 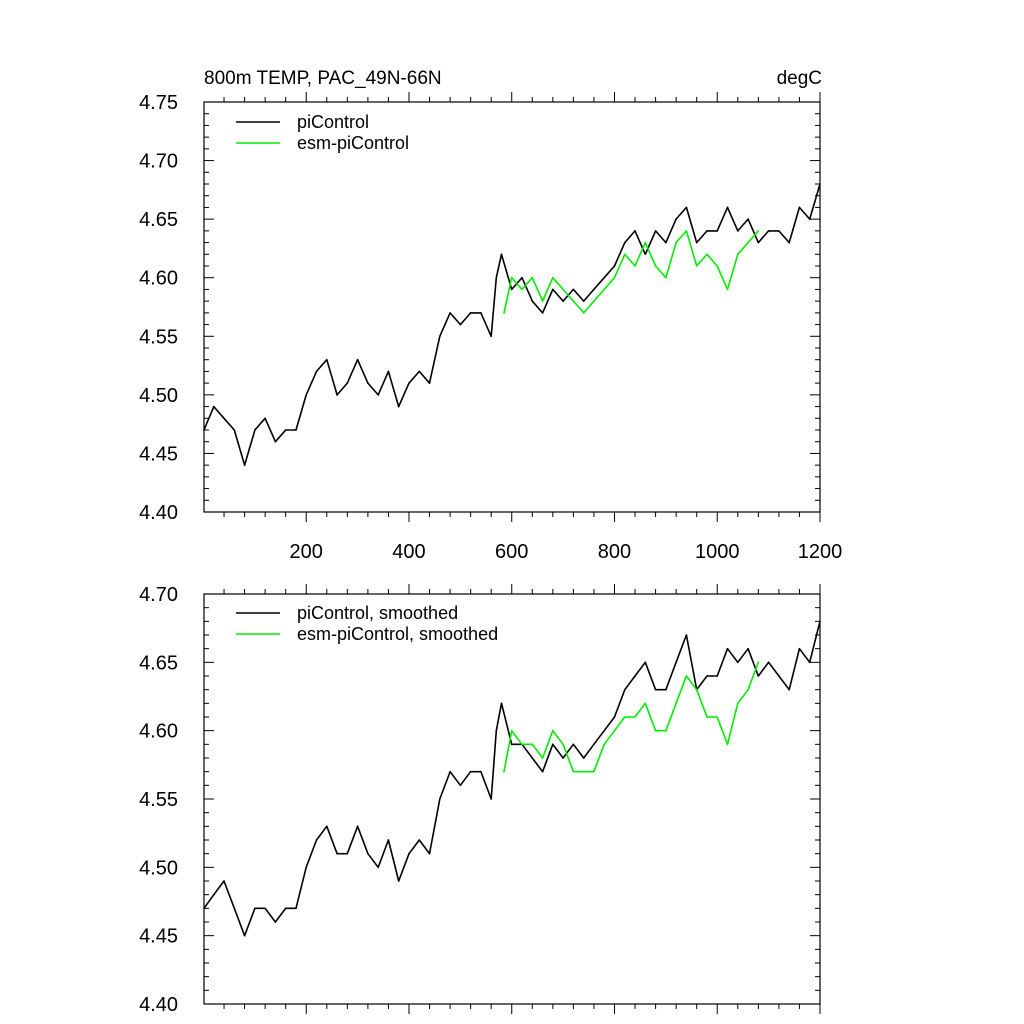 I want to click on series-line-esm-picontrol, so click(x=631, y=272).